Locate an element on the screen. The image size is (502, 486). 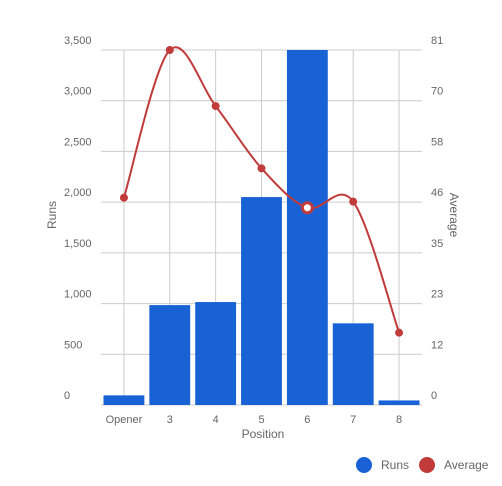
y2-tick-label: 35 is located at coordinates (437, 244).